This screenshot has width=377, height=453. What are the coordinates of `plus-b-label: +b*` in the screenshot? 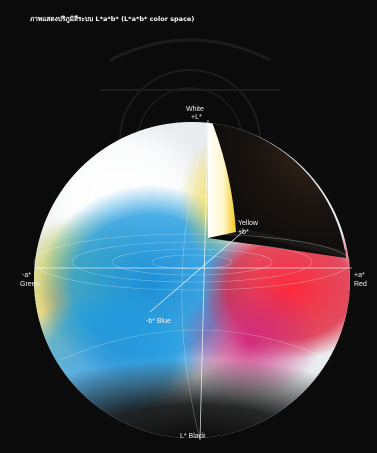 It's located at (243, 232).